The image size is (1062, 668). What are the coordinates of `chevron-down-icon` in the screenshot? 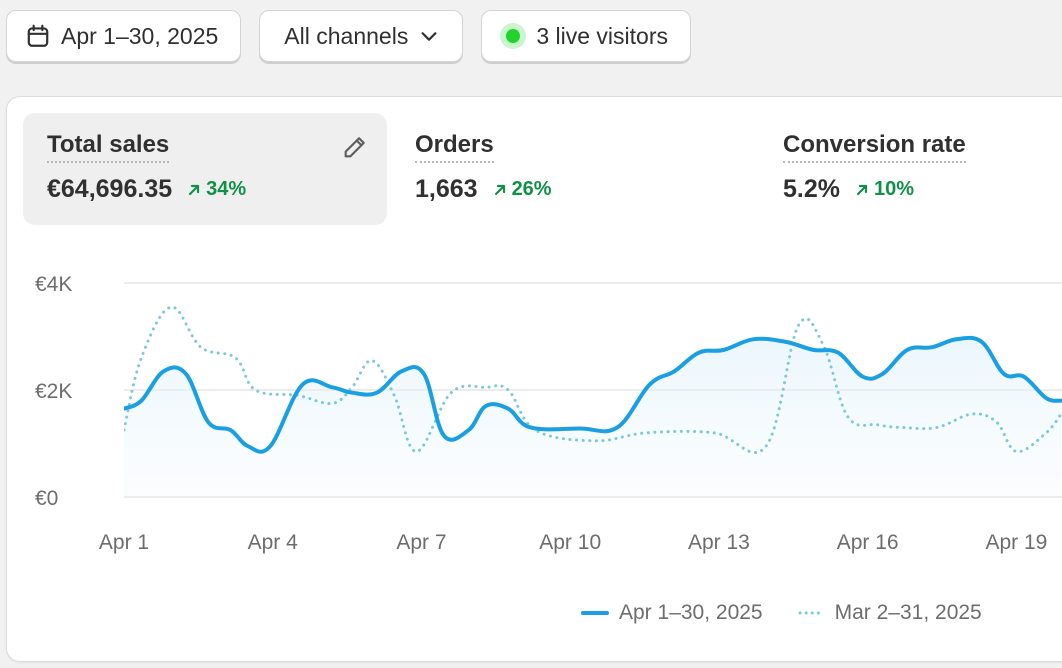 It's located at (429, 36).